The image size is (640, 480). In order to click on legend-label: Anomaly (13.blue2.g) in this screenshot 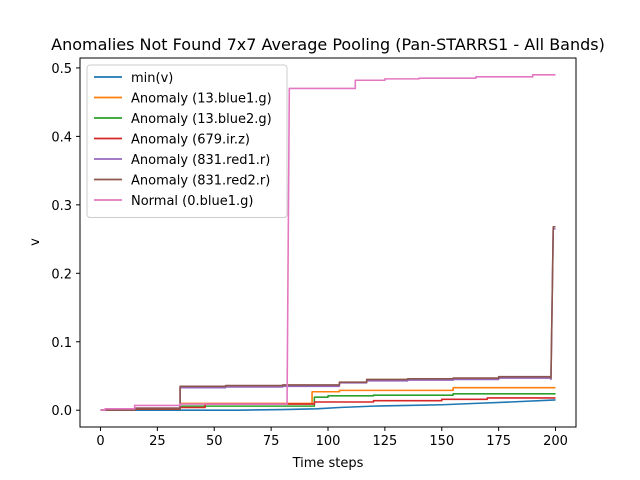, I will do `click(201, 119)`.